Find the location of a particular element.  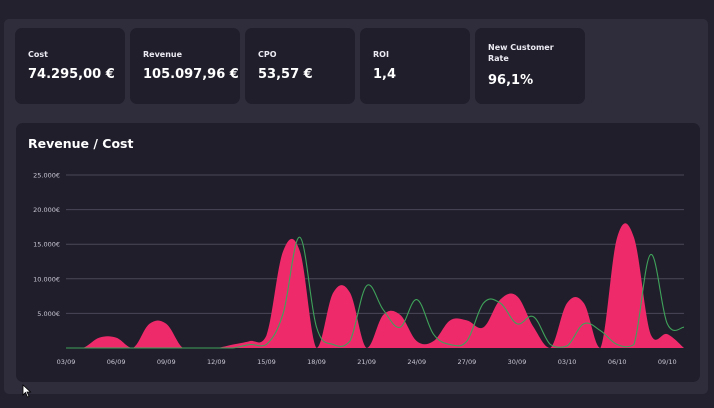

x-tick-label: 15/09 is located at coordinates (266, 362).